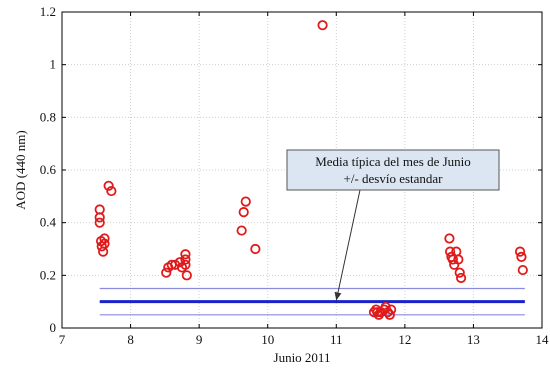  What do you see at coordinates (336, 339) in the screenshot?
I see `x-tick-label: 11` at bounding box center [336, 339].